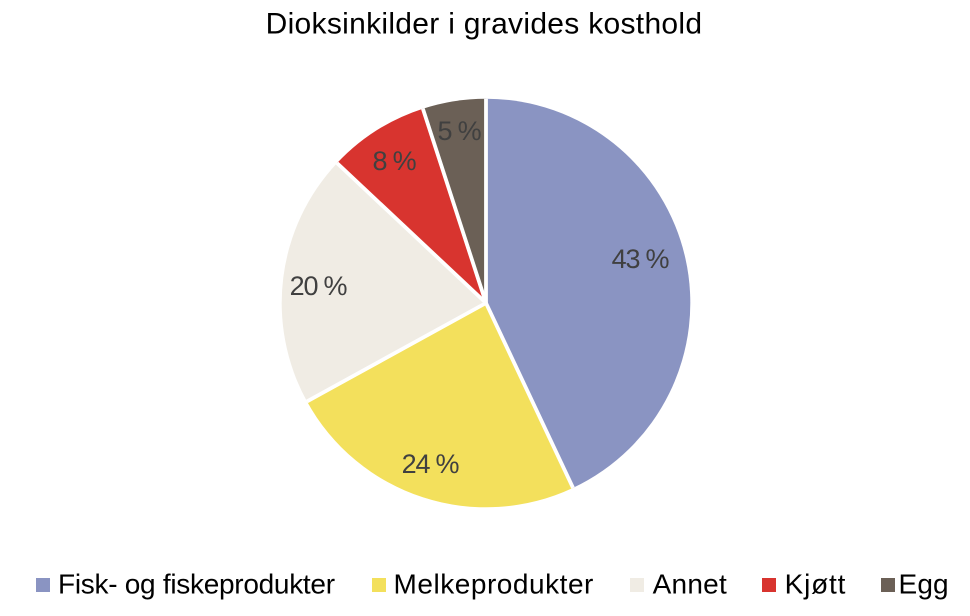 Image resolution: width=970 pixels, height=616 pixels. What do you see at coordinates (431, 464) in the screenshot?
I see `svg-text: 24 %` at bounding box center [431, 464].